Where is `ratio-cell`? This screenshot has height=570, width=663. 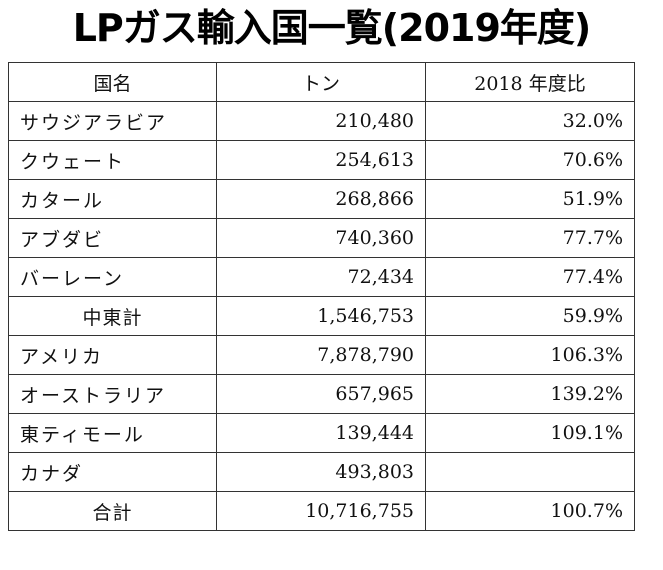
ratio-cell is located at coordinates (530, 472).